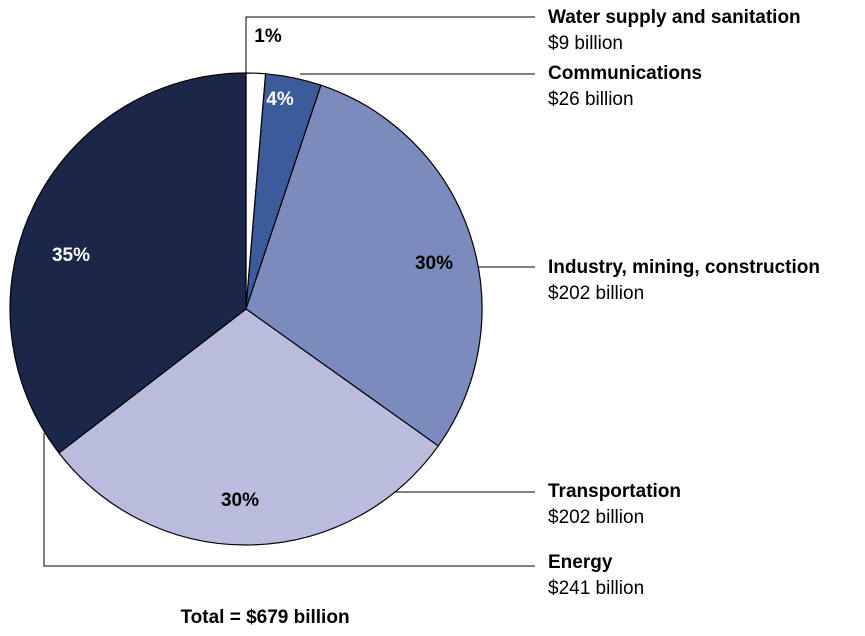 The image size is (865, 636). What do you see at coordinates (71, 255) in the screenshot?
I see `percentage-label: 35%` at bounding box center [71, 255].